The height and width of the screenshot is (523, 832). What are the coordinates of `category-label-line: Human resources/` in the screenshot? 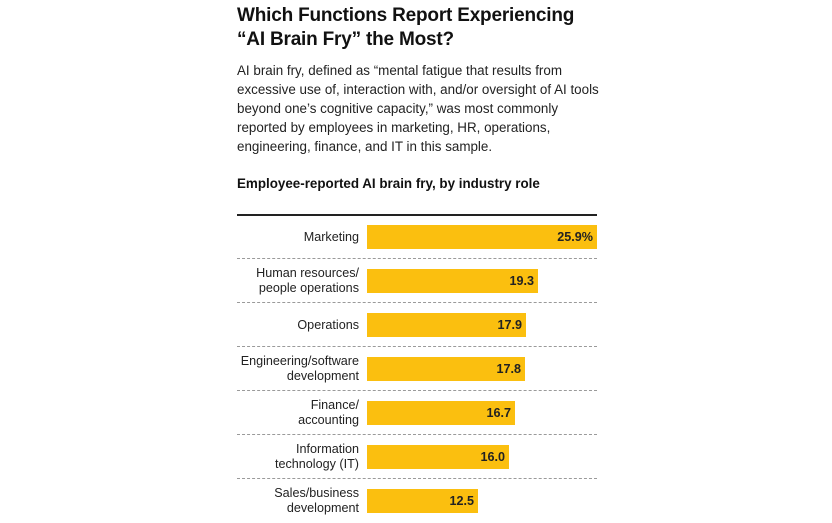 It's located at (307, 273).